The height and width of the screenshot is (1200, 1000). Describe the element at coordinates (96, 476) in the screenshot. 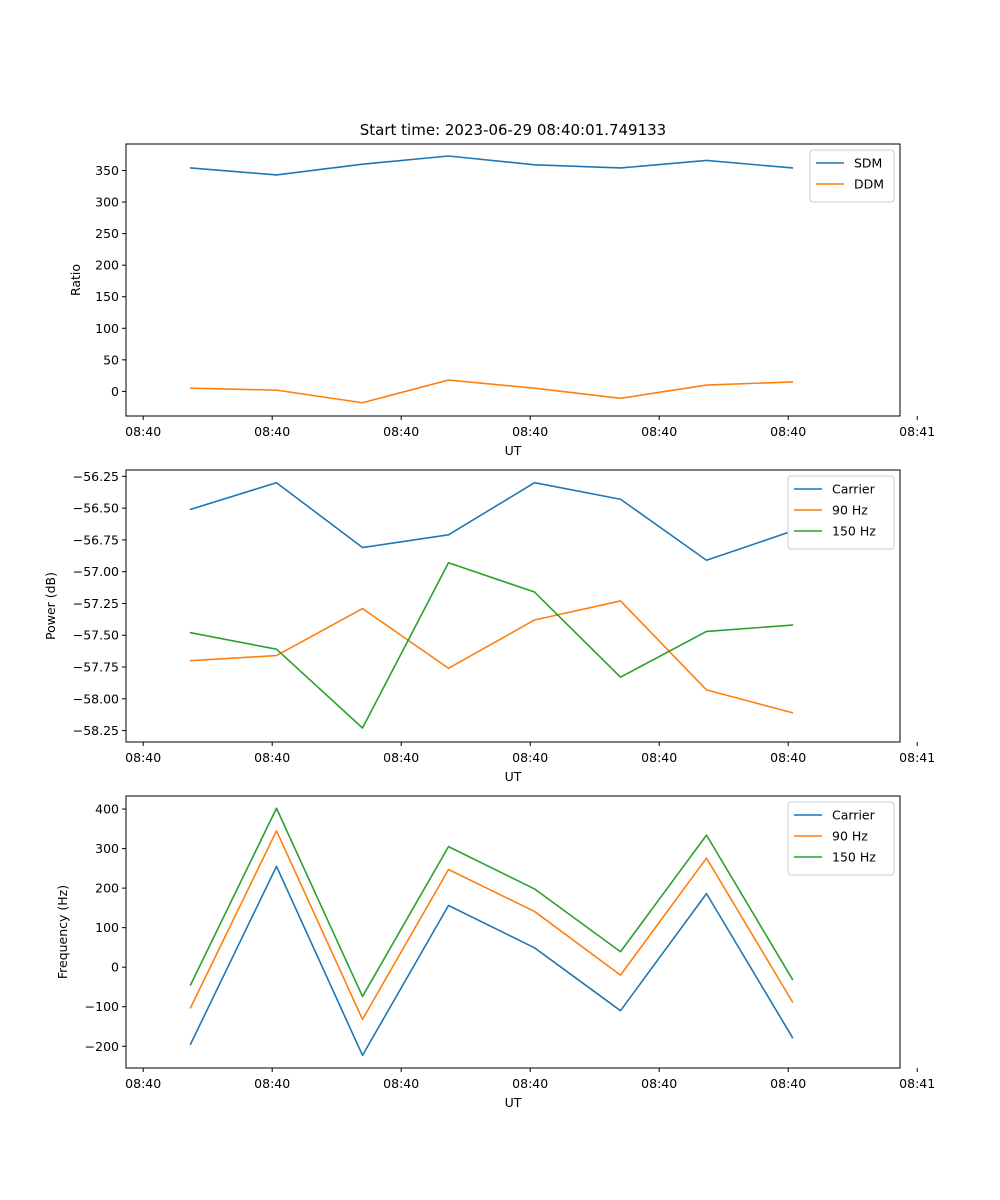

I see `y-tick-label: −56.25` at that location.